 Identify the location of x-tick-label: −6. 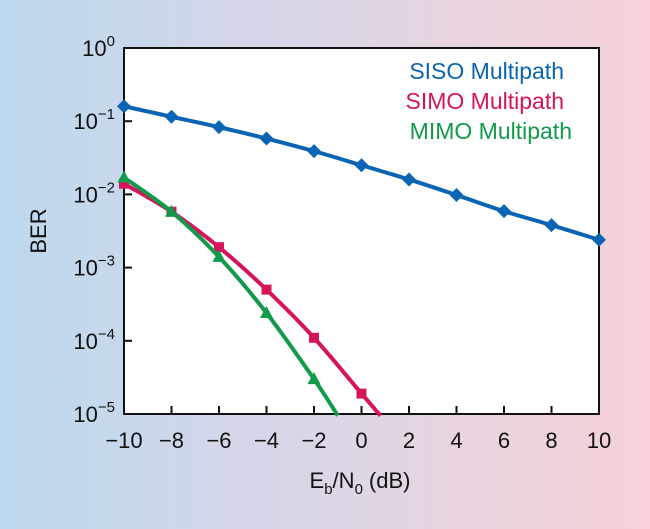
(218, 440).